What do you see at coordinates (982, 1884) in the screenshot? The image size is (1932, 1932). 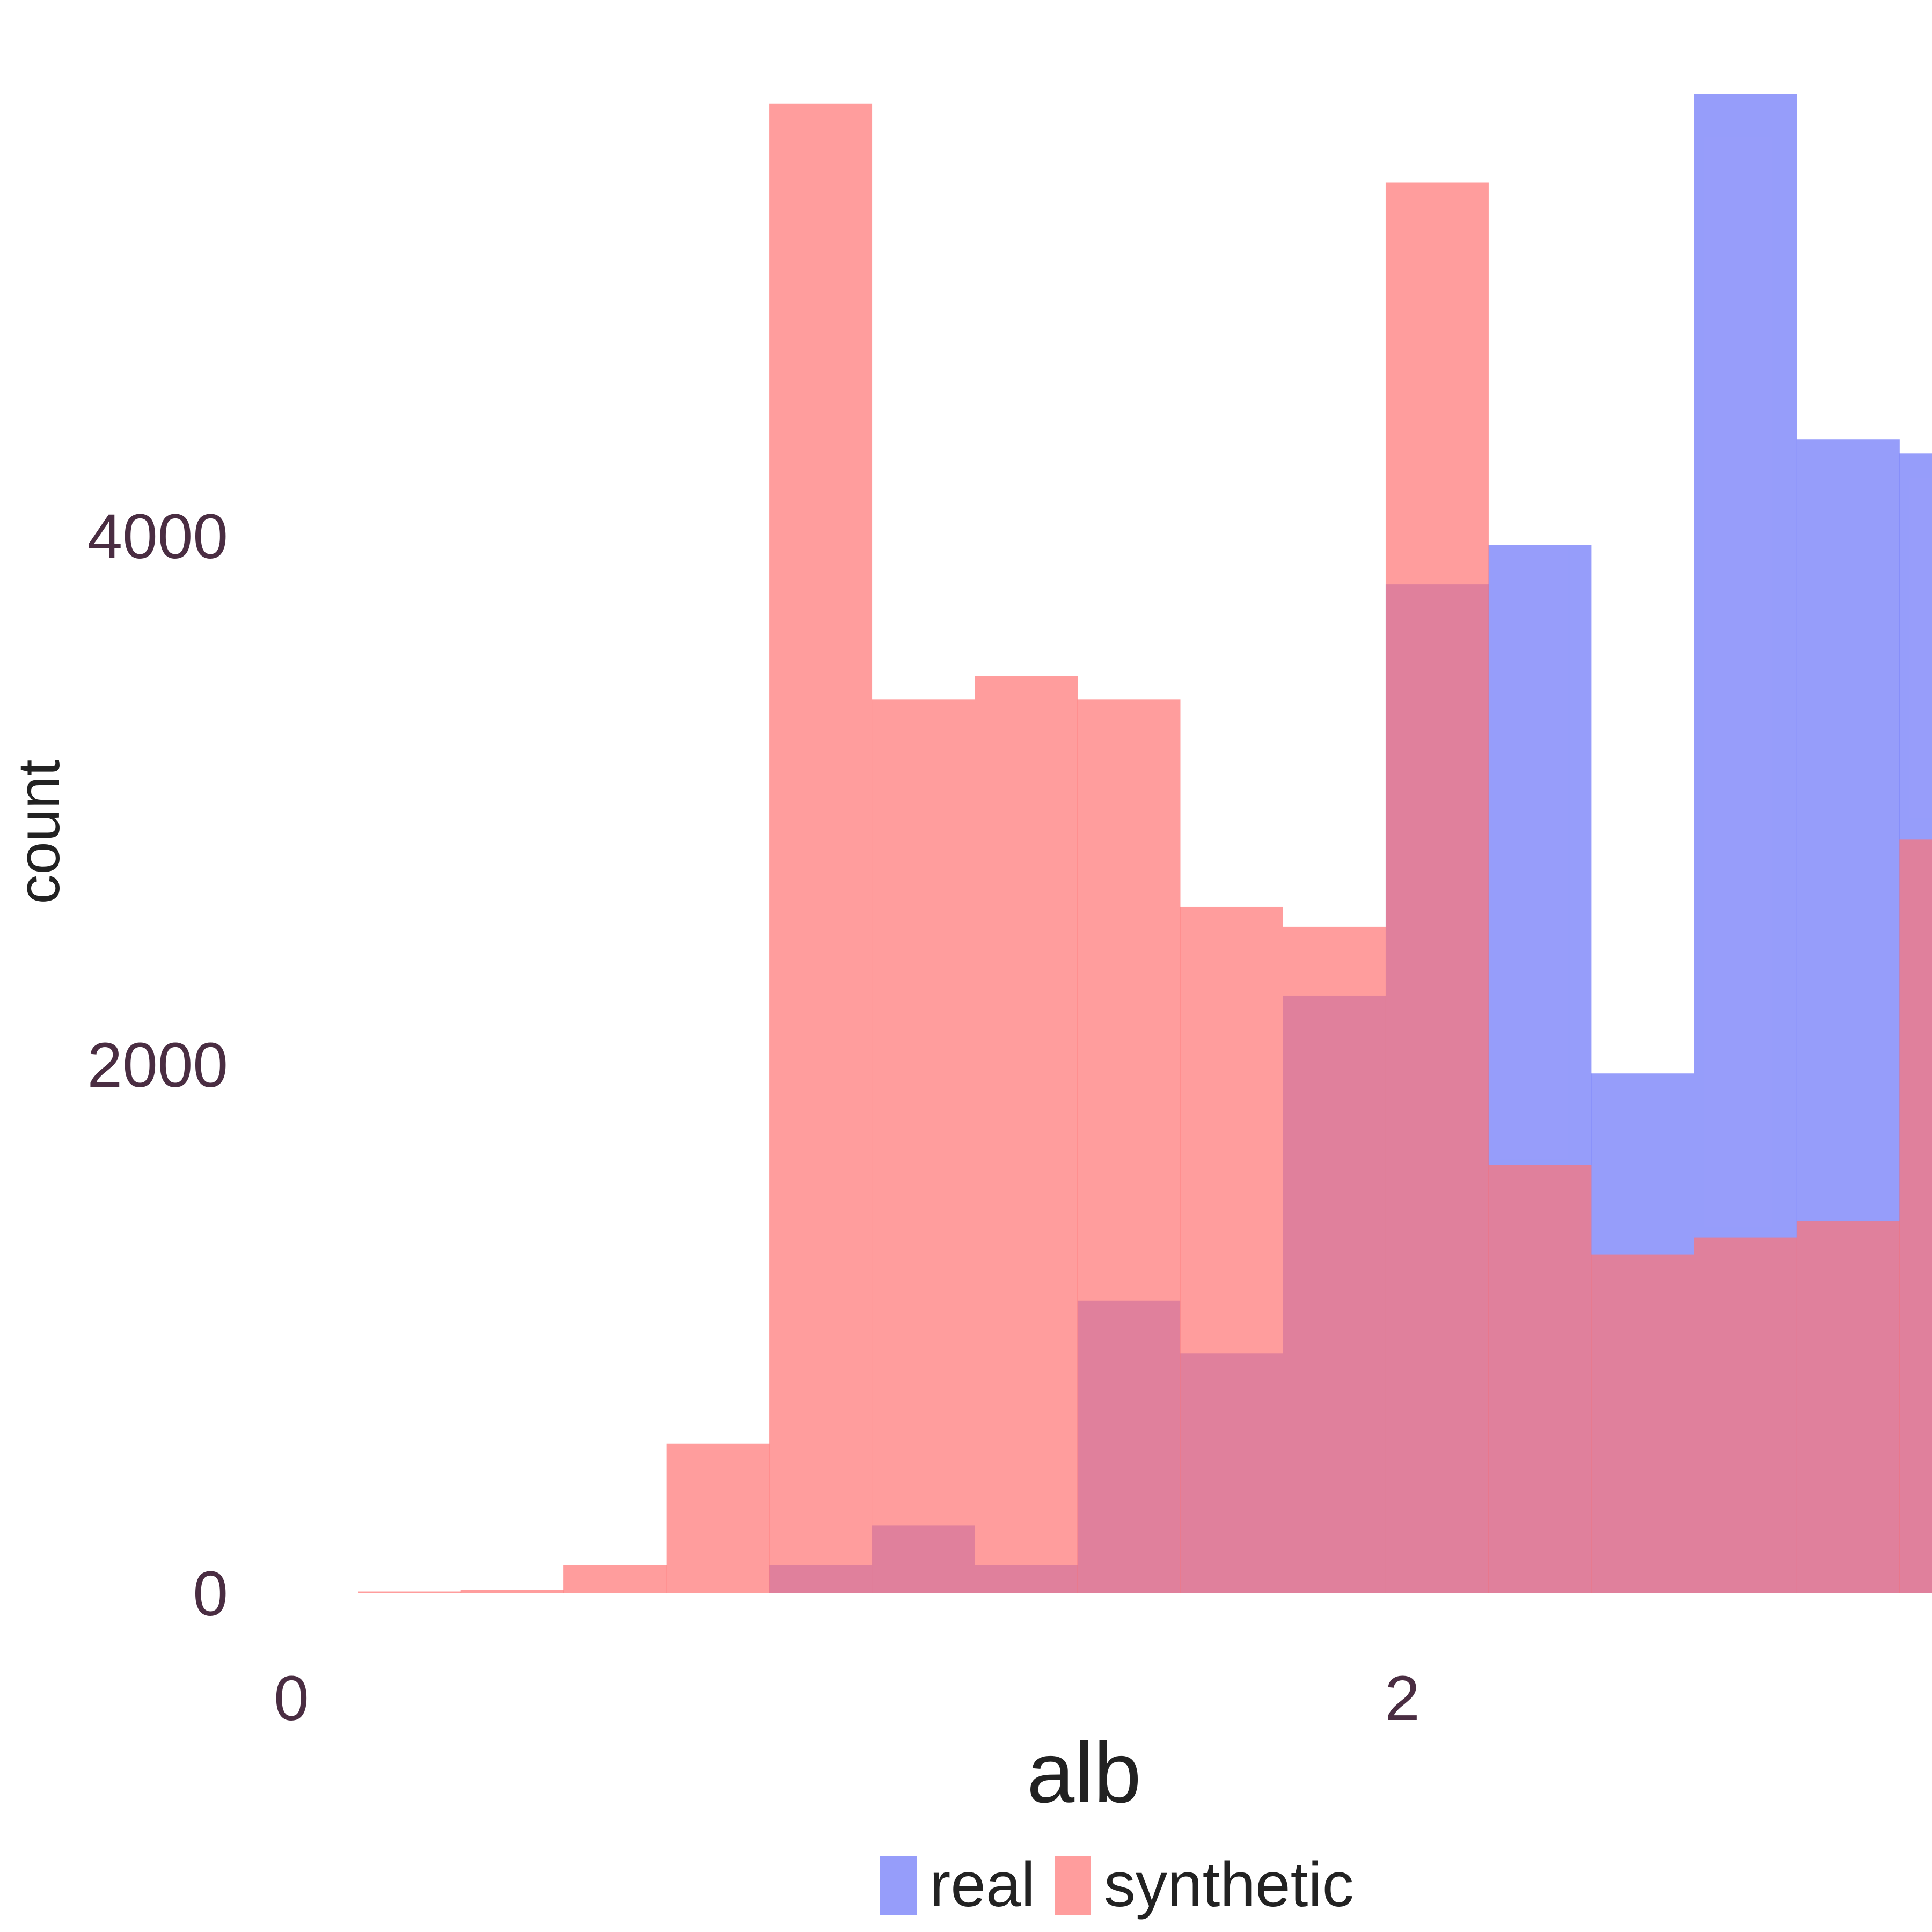 I see `legend-label-real: real` at bounding box center [982, 1884].